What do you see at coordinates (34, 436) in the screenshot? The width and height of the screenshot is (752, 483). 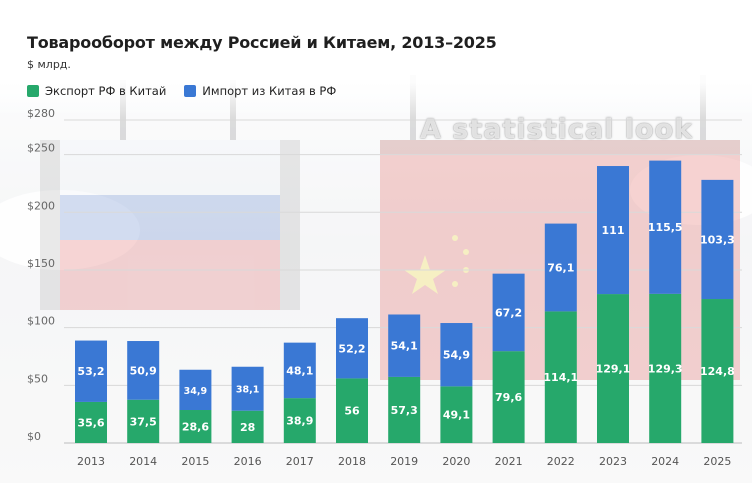 I see `y-tick-label: $0` at bounding box center [34, 436].